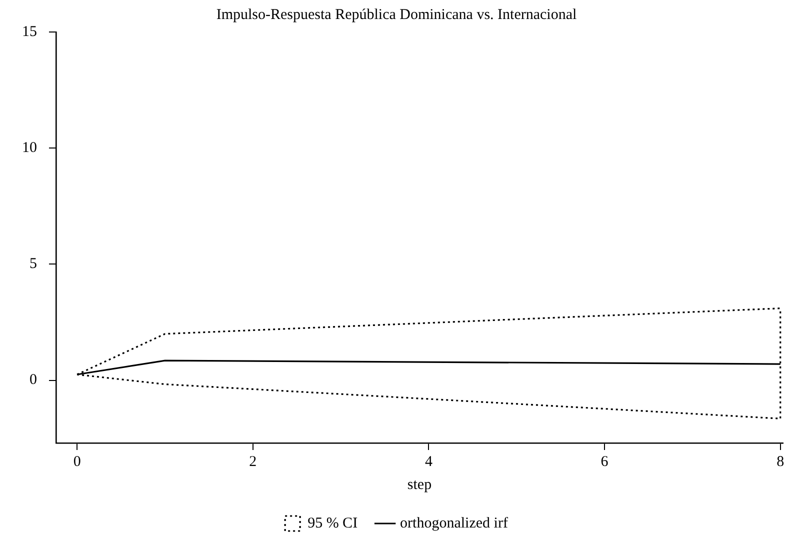  I want to click on y-tick-label: 0, so click(33, 380).